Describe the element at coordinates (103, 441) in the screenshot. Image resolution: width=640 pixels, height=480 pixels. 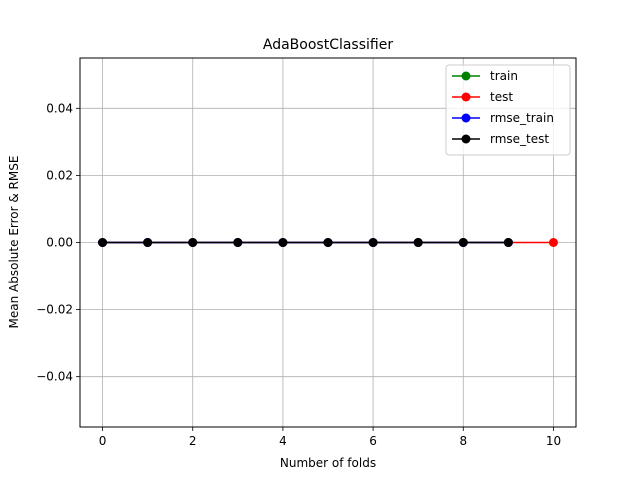
I see `x-tick-label: 0` at that location.